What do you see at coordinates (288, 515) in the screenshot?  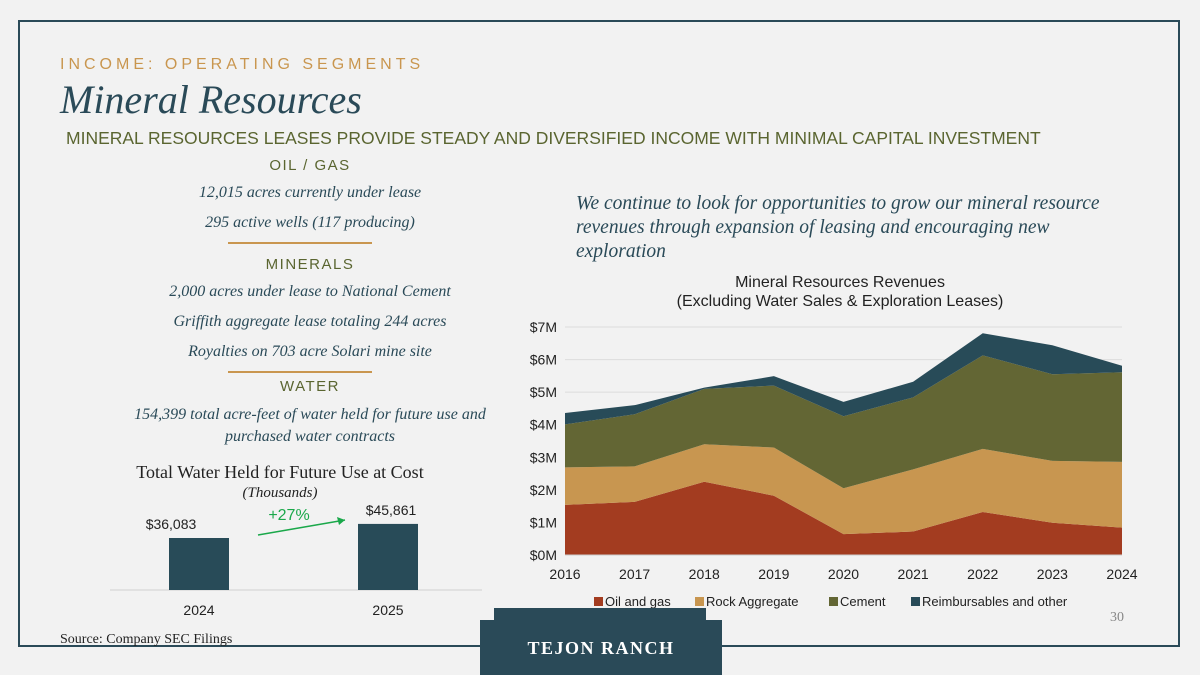 I see `growth-label: +27%` at bounding box center [288, 515].